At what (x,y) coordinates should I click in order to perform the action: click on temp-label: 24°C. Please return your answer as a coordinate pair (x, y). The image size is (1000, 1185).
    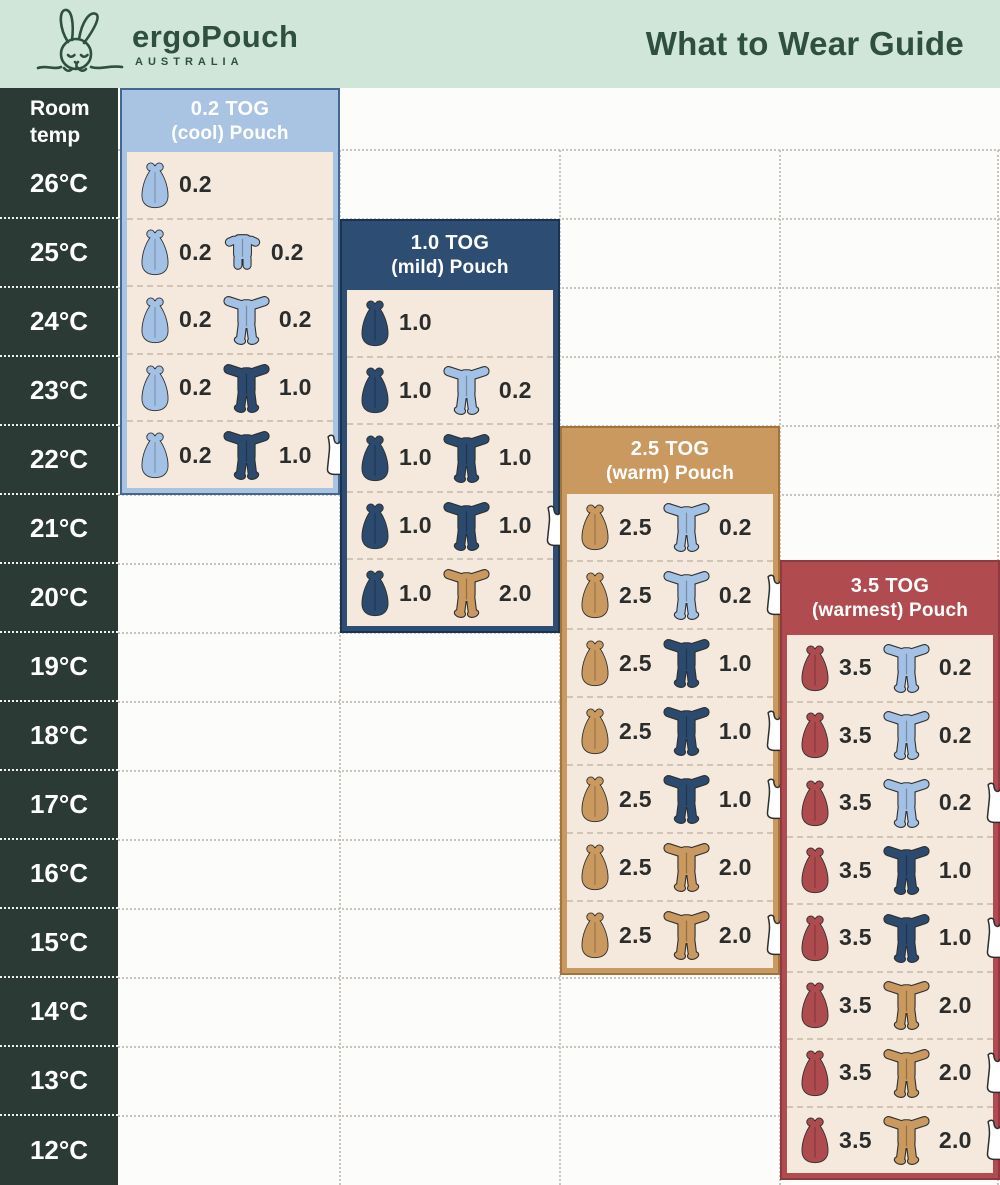
    Looking at the image, I should click on (59, 322).